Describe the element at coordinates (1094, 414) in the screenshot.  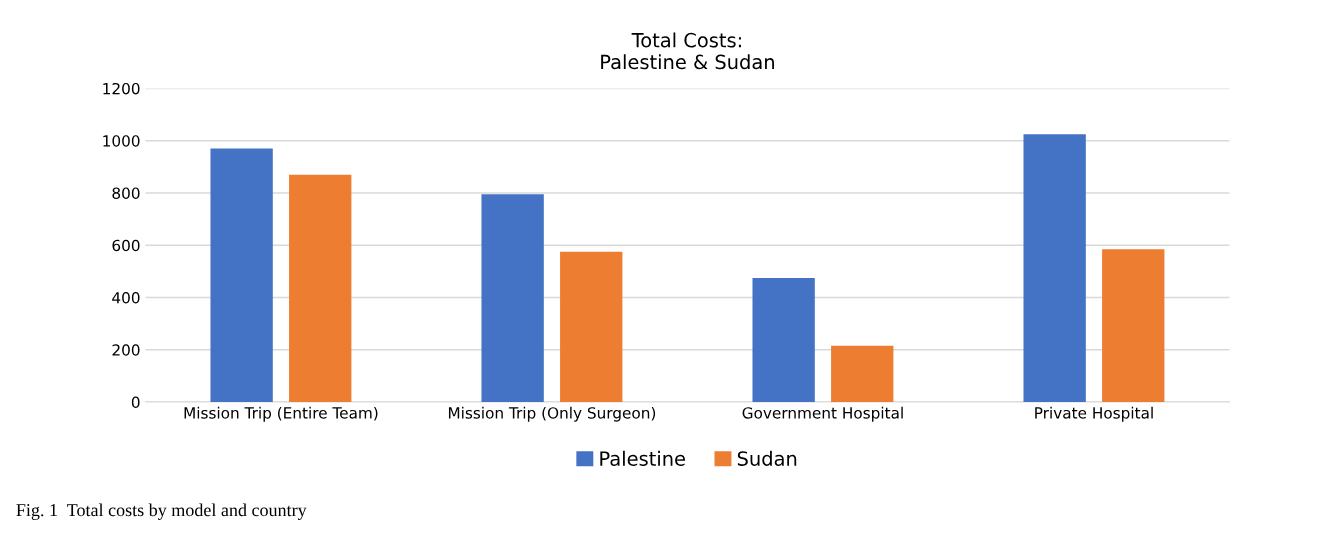
I see `x-tick-label: Private Hospital` at that location.